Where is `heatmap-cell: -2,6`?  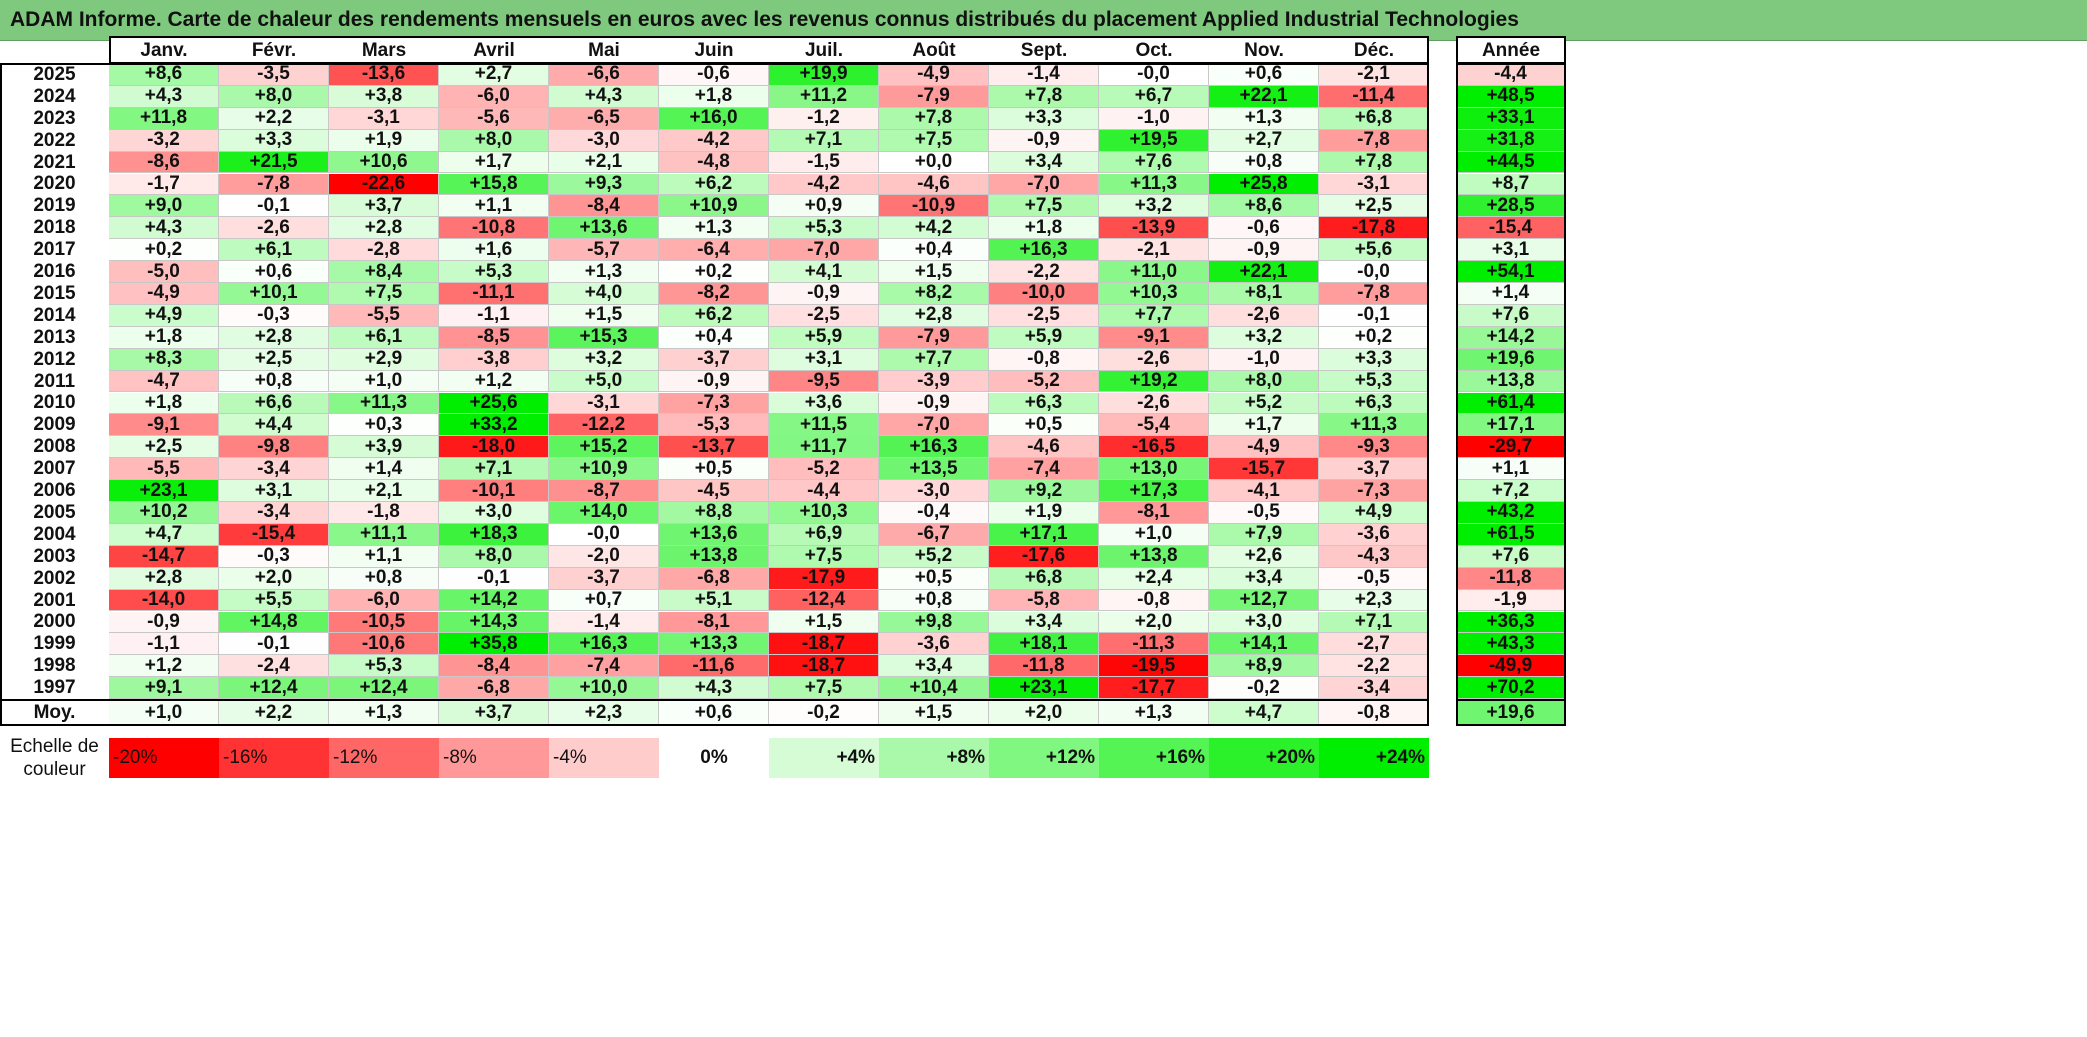 heatmap-cell: -2,6 is located at coordinates (274, 228).